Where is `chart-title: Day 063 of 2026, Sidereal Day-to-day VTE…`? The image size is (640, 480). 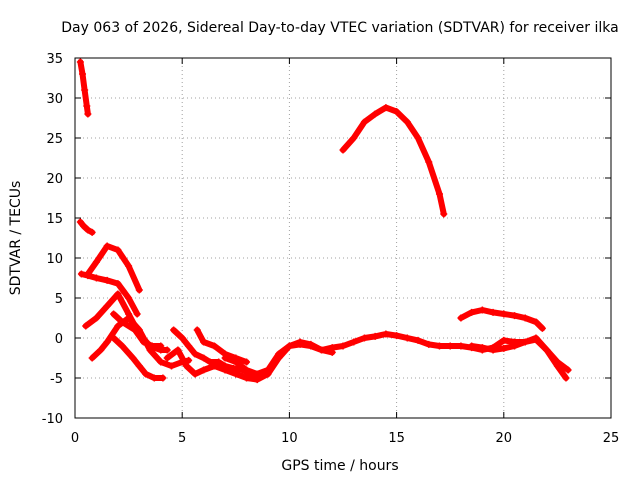
chart-title: Day 063 of 2026, Sidereal Day-to-day VTE… is located at coordinates (339, 28).